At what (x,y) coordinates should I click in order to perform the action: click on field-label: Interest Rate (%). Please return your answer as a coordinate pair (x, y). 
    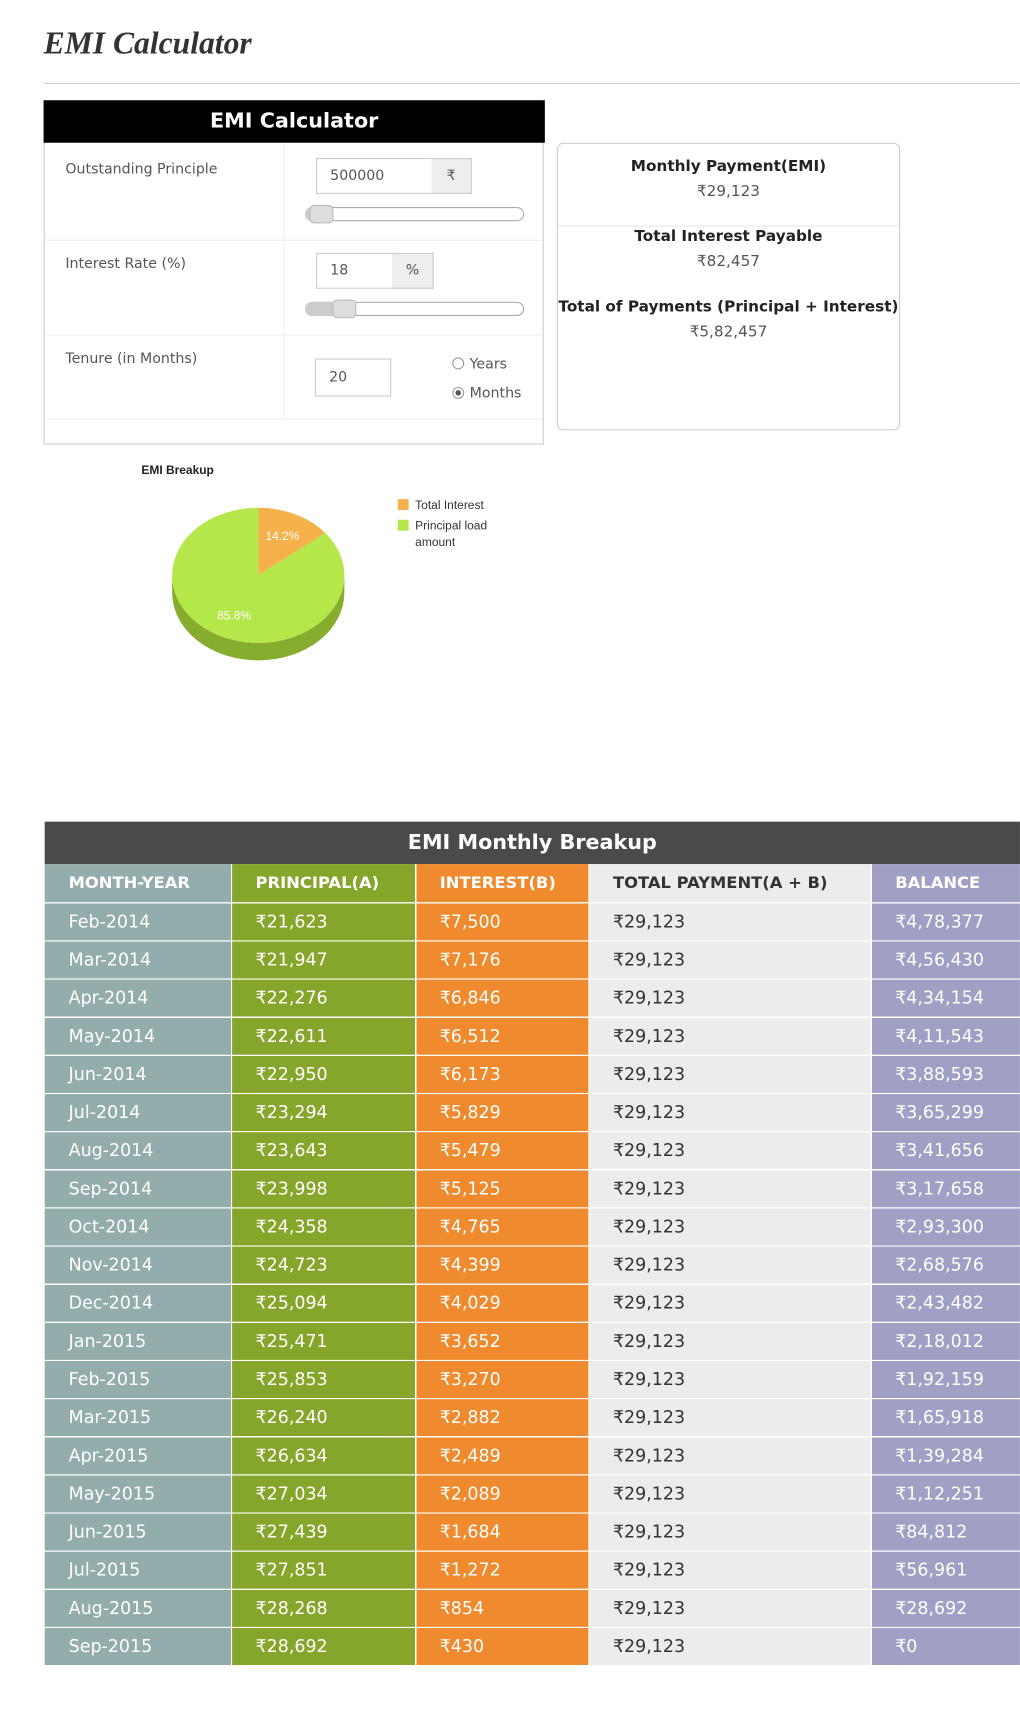
    Looking at the image, I should click on (125, 264).